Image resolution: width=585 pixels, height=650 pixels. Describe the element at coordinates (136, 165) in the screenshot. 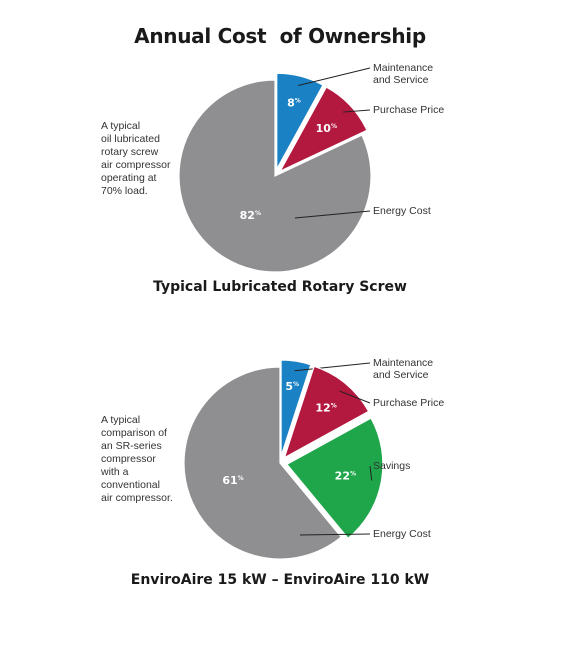

I see `description-line: air compressor` at that location.